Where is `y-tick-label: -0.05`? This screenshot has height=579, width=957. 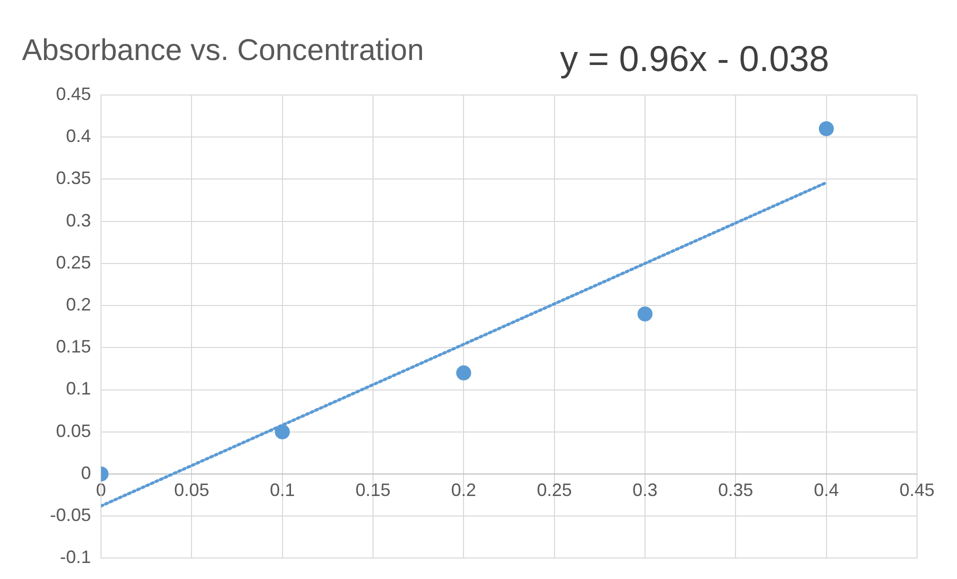 y-tick-label: -0.05 is located at coordinates (71, 515).